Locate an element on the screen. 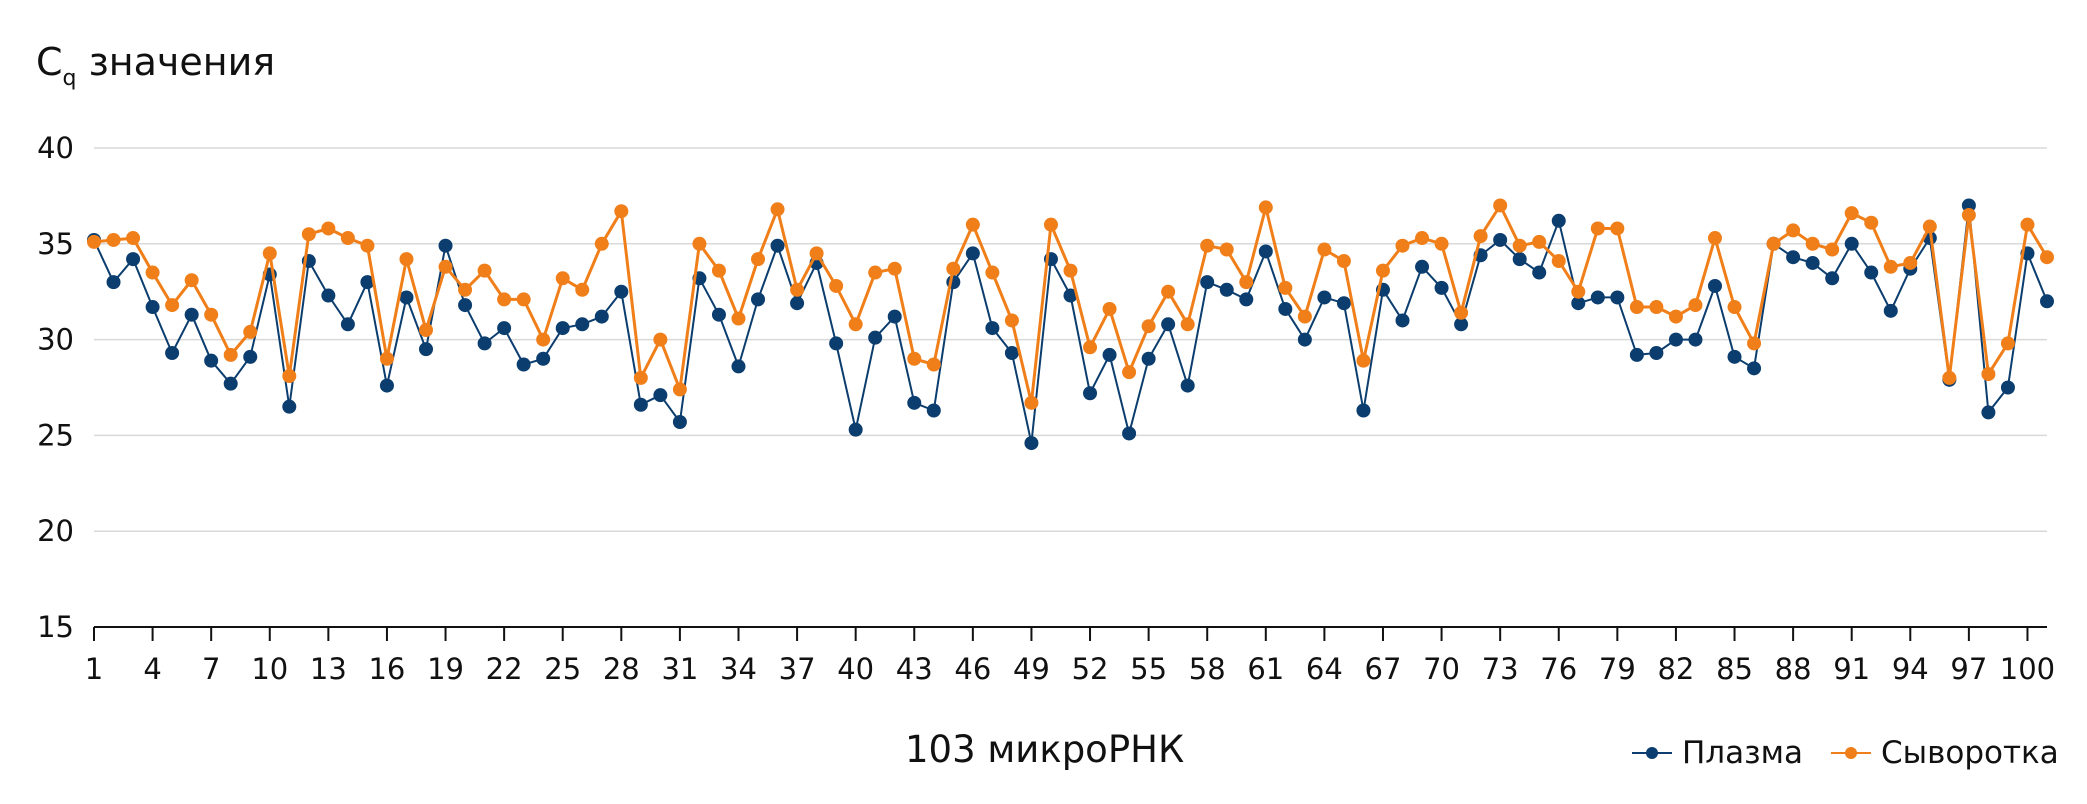 The width and height of the screenshot is (2087, 804). x-tick-label: 55 is located at coordinates (1148, 669).